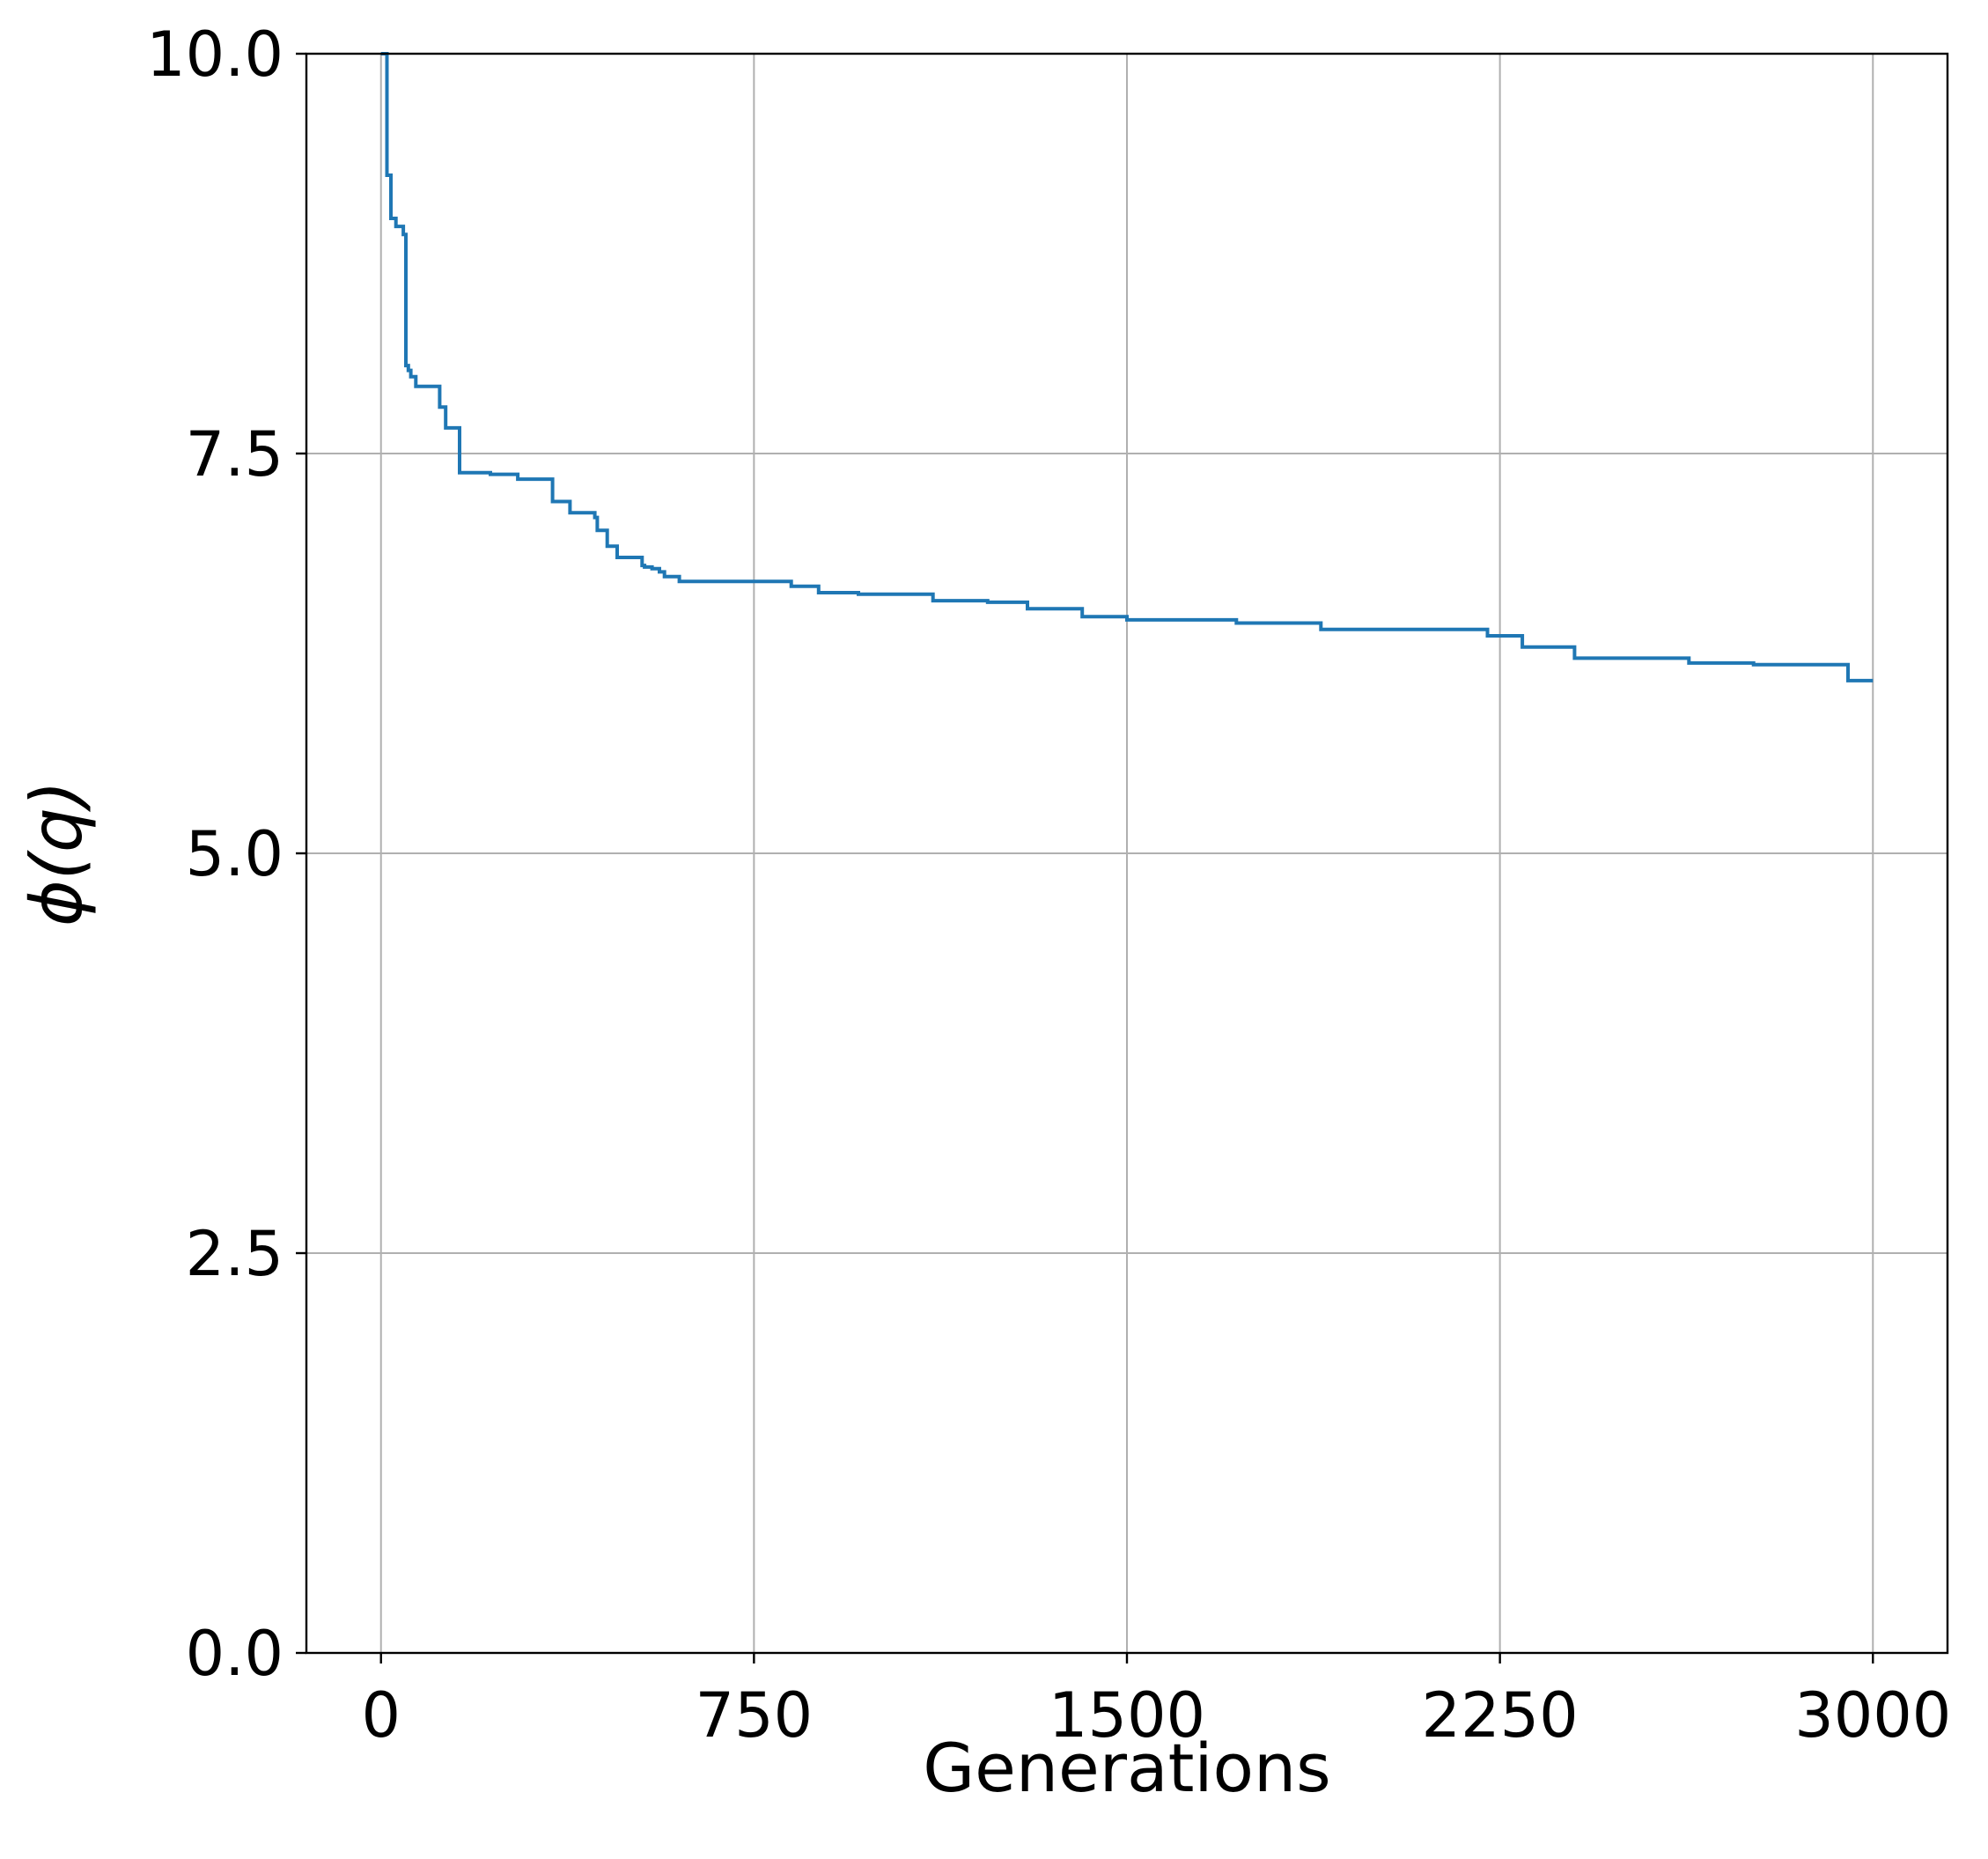  I want to click on y-tick-label: 5.0, so click(234, 854).